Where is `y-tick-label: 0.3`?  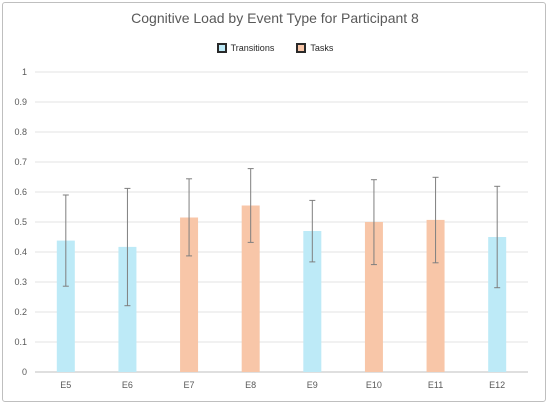
y-tick-label: 0.3 is located at coordinates (20, 282).